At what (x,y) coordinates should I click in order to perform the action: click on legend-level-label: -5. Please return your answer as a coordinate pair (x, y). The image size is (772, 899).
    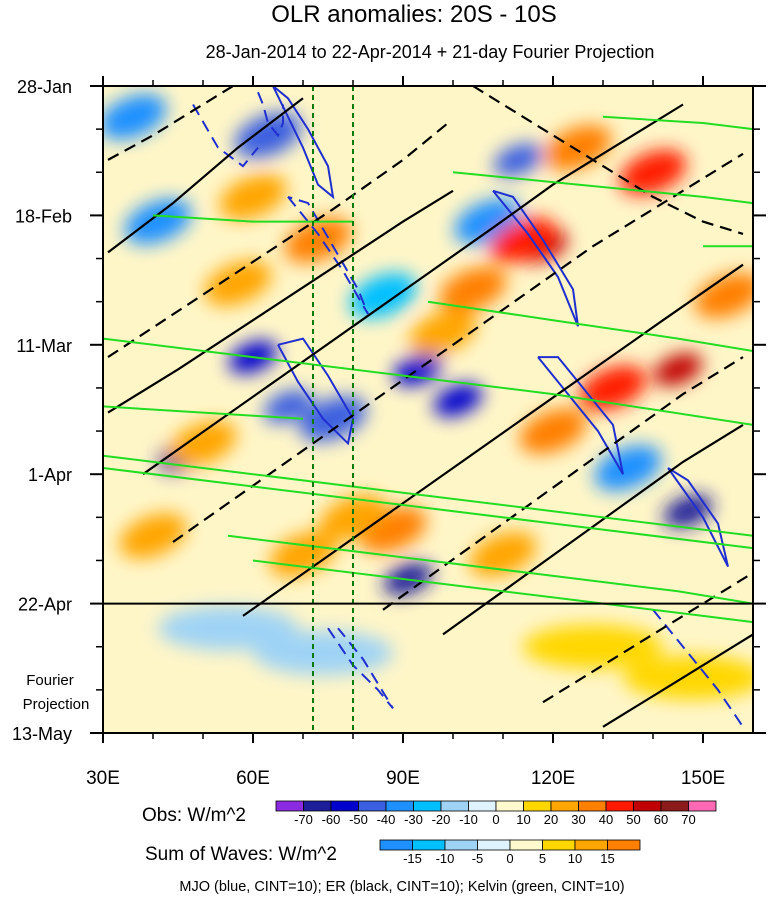
    Looking at the image, I should click on (478, 858).